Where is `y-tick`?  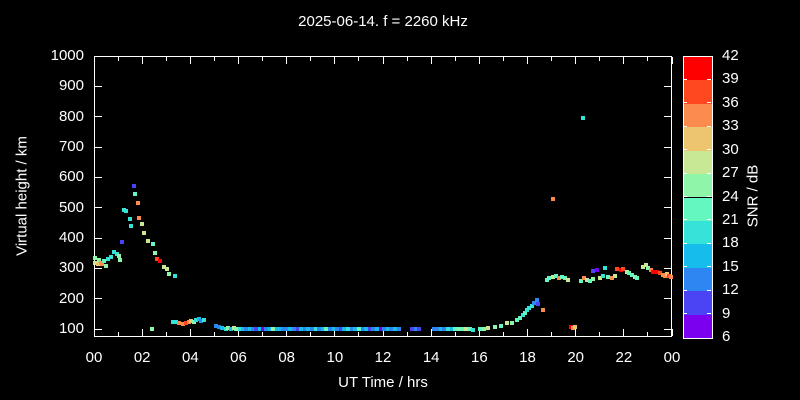
y-tick is located at coordinates (98, 56).